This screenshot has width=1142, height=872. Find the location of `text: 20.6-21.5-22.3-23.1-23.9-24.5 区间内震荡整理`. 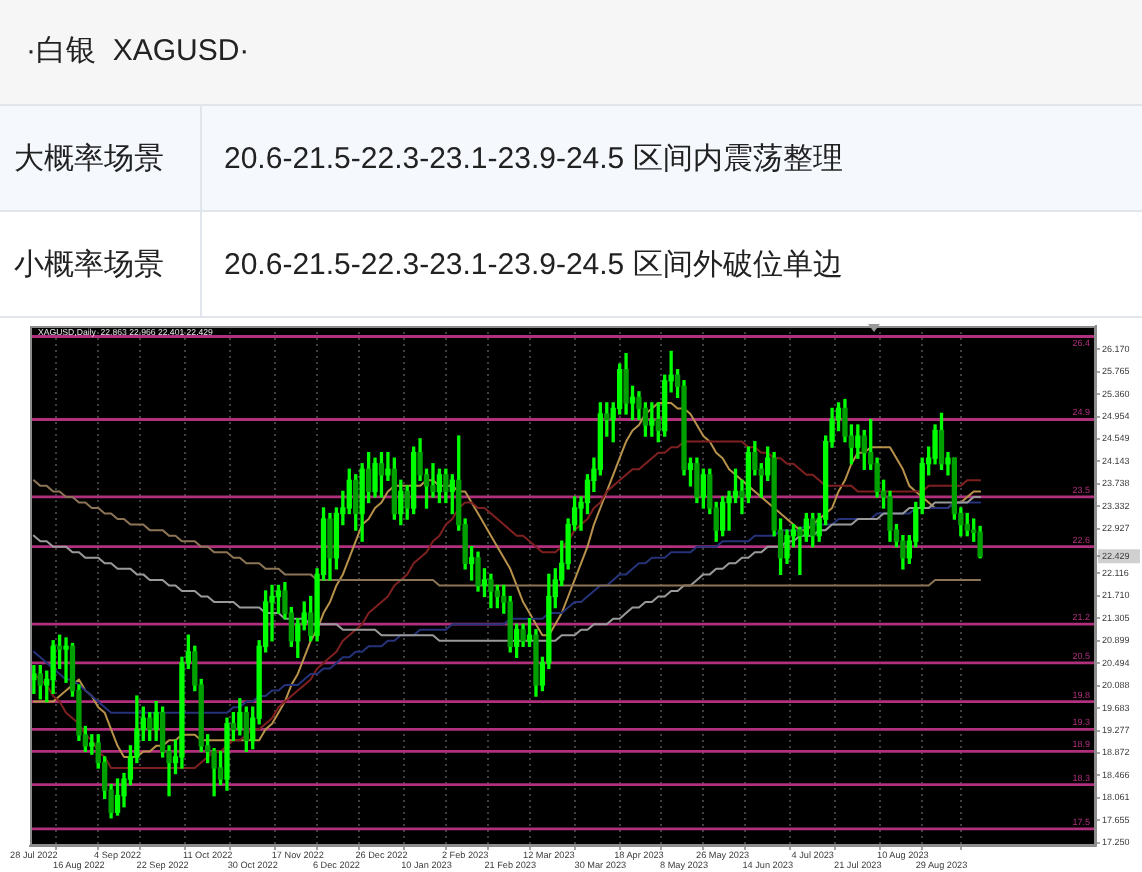

text: 20.6-21.5-22.3-23.1-23.9-24.5 区间内震荡整理 is located at coordinates (671, 158).